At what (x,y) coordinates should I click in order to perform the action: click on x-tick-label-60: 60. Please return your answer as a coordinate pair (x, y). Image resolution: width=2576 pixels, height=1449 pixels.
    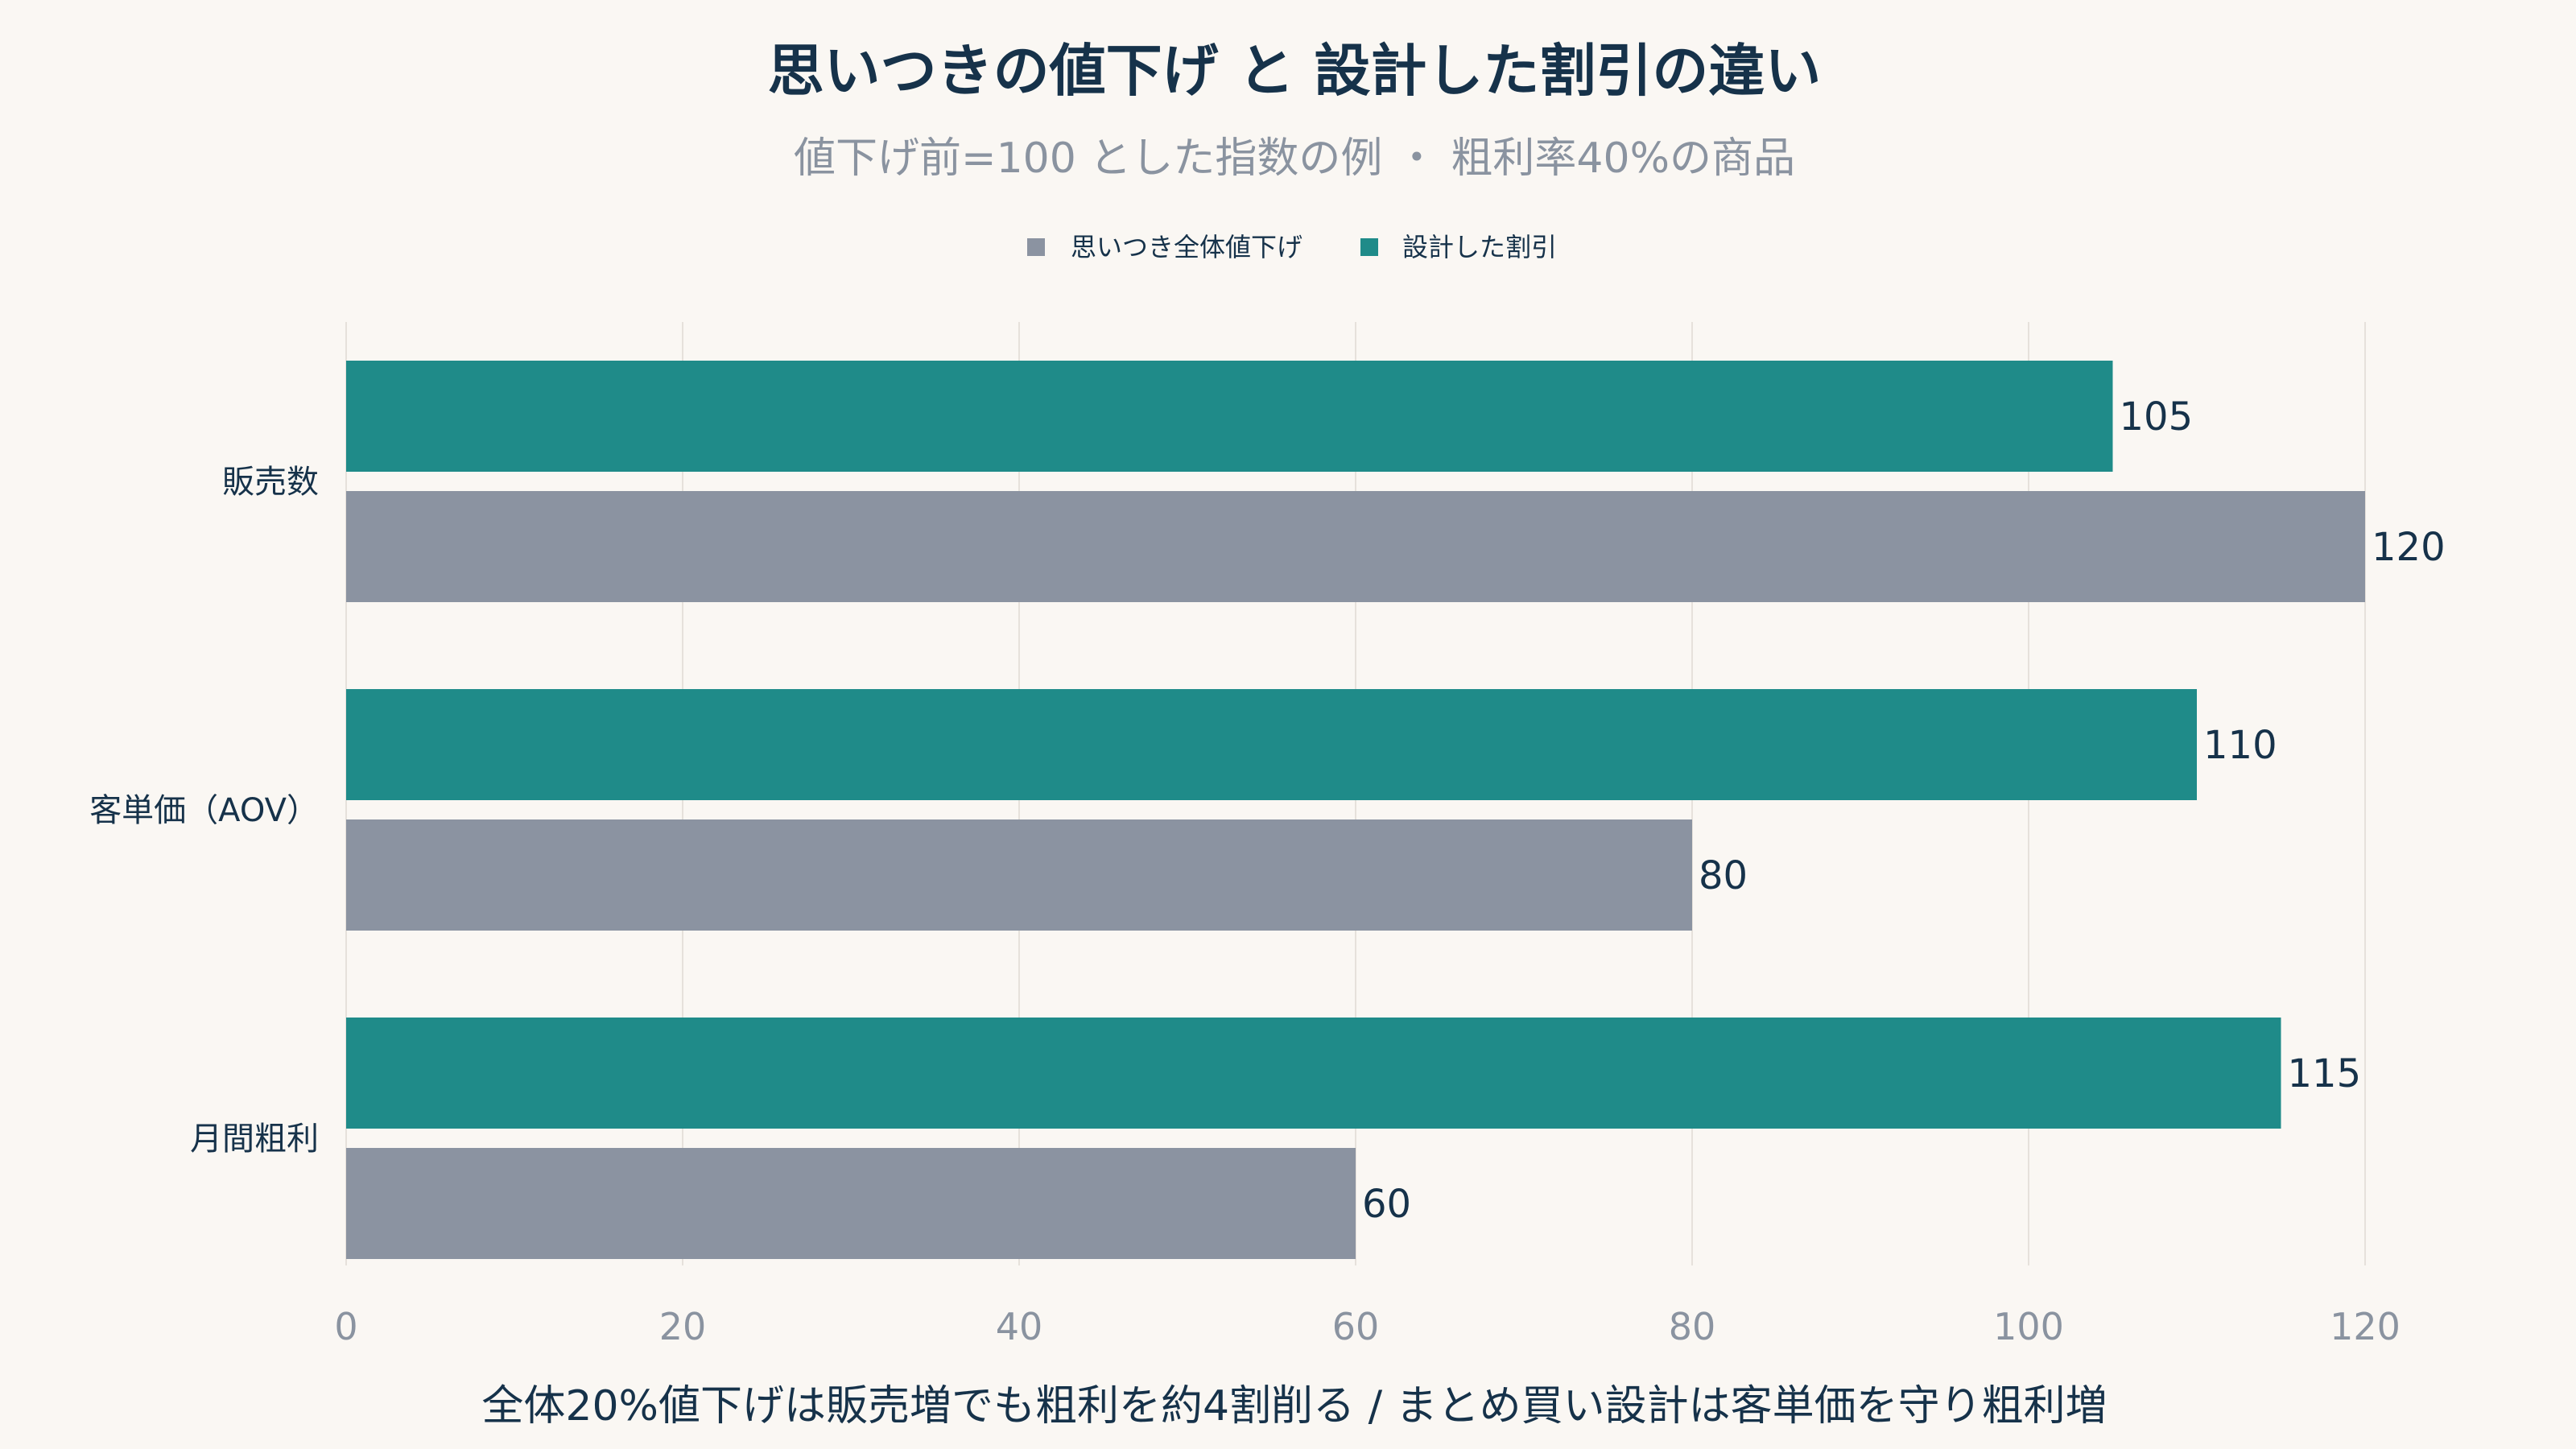
    Looking at the image, I should click on (1356, 1326).